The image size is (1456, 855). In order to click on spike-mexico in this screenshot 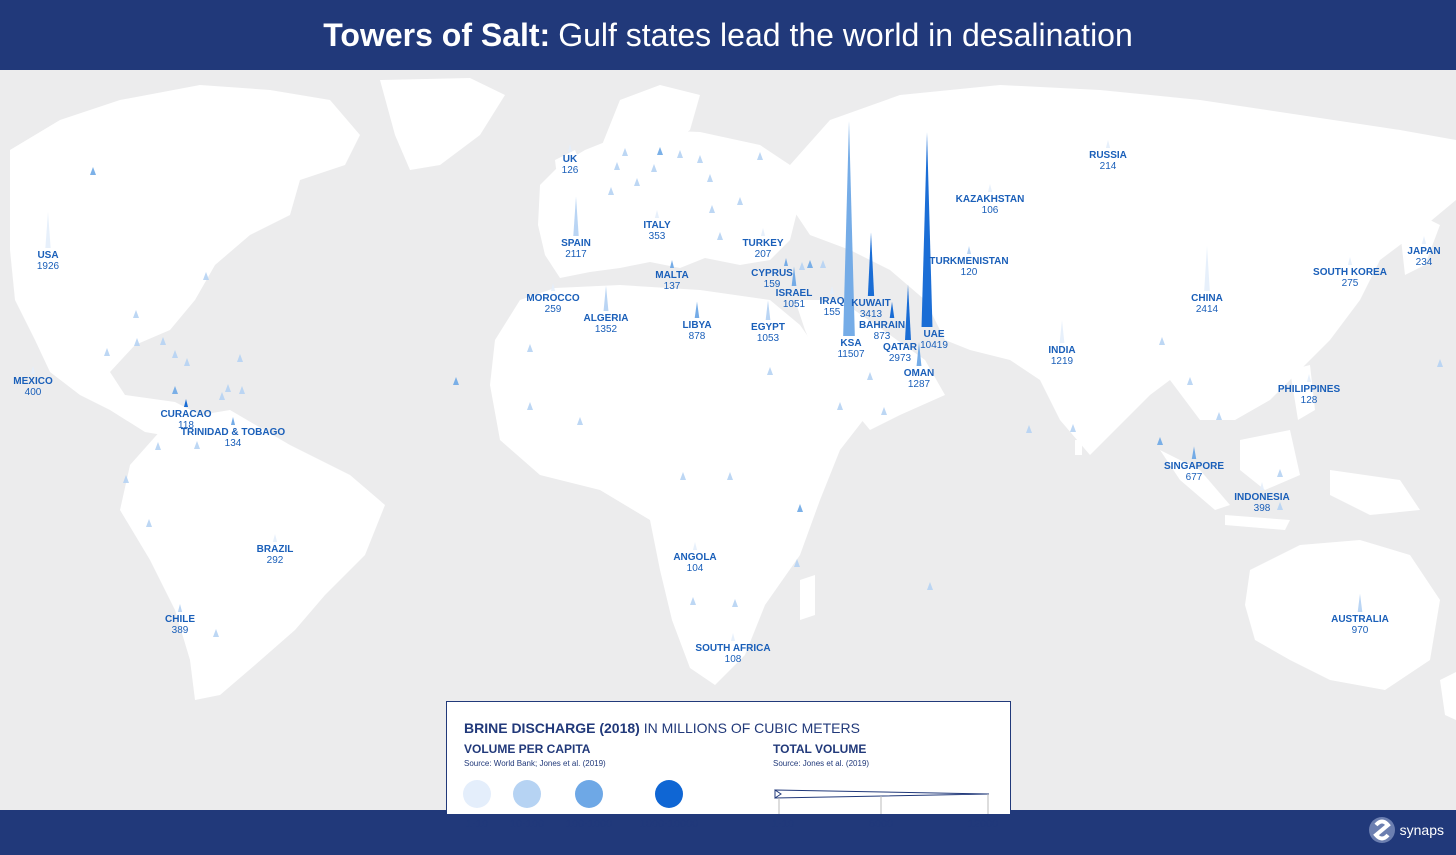, I will do `click(33, 370)`.